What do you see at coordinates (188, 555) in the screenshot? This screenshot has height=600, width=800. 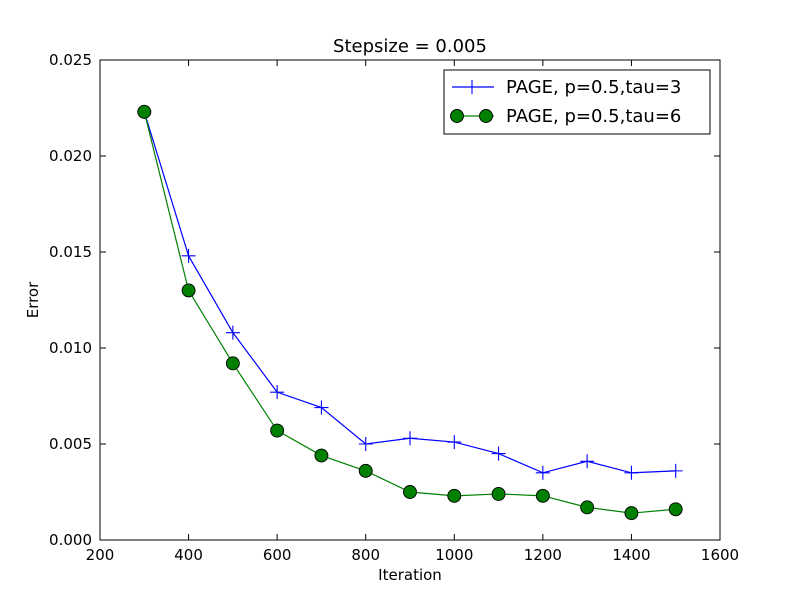 I see `x-tick-label: 400` at bounding box center [188, 555].